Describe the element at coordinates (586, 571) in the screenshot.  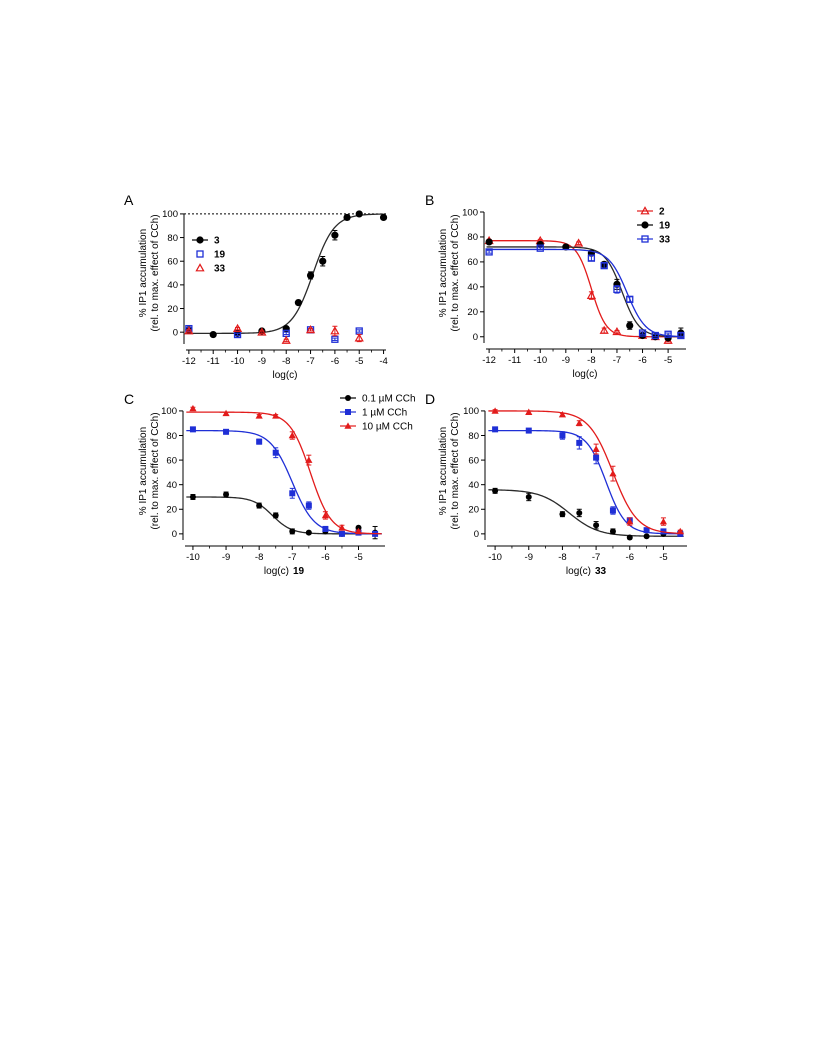
I see `x-axis-label: log(c) 33` at that location.